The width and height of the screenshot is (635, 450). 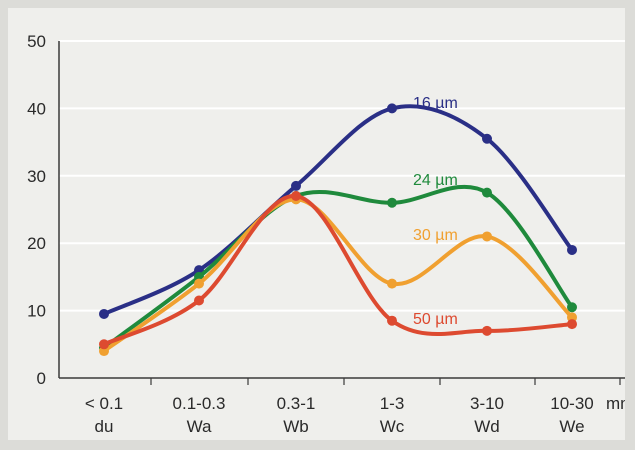 I want to click on y-tick-label: 40, so click(x=36, y=108).